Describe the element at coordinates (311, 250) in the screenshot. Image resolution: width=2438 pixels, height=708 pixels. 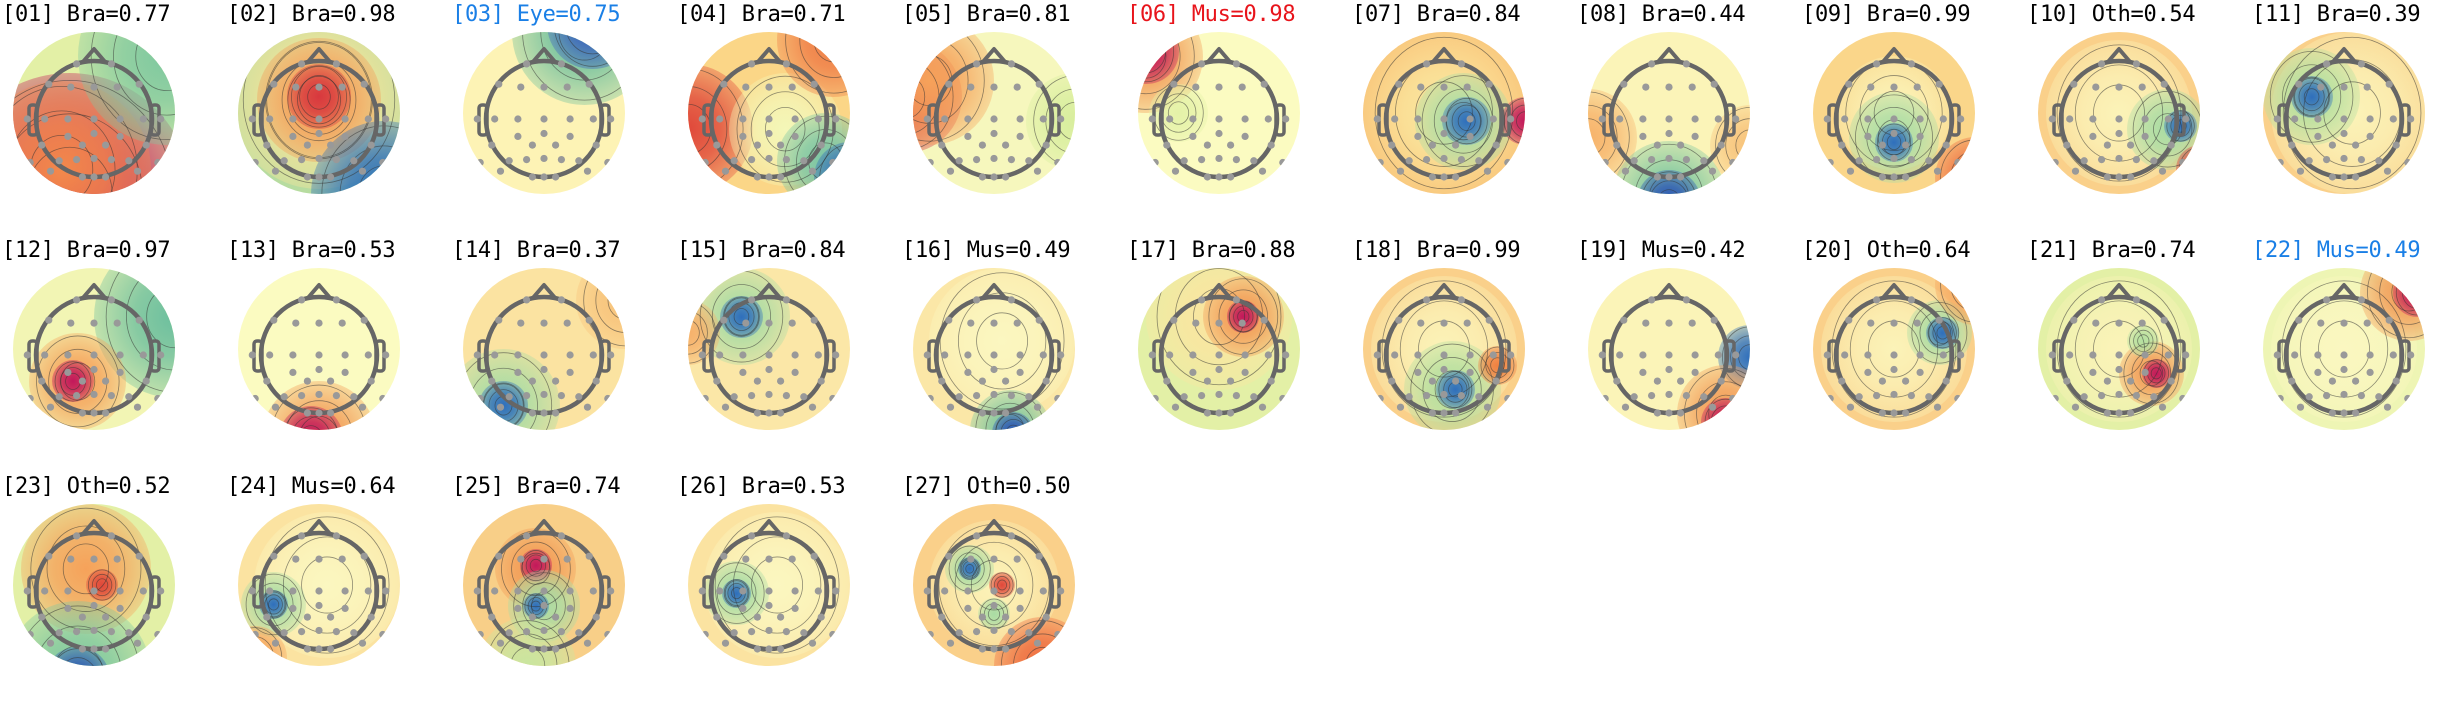
I see `component-title: [13] Bra=0.53` at that location.